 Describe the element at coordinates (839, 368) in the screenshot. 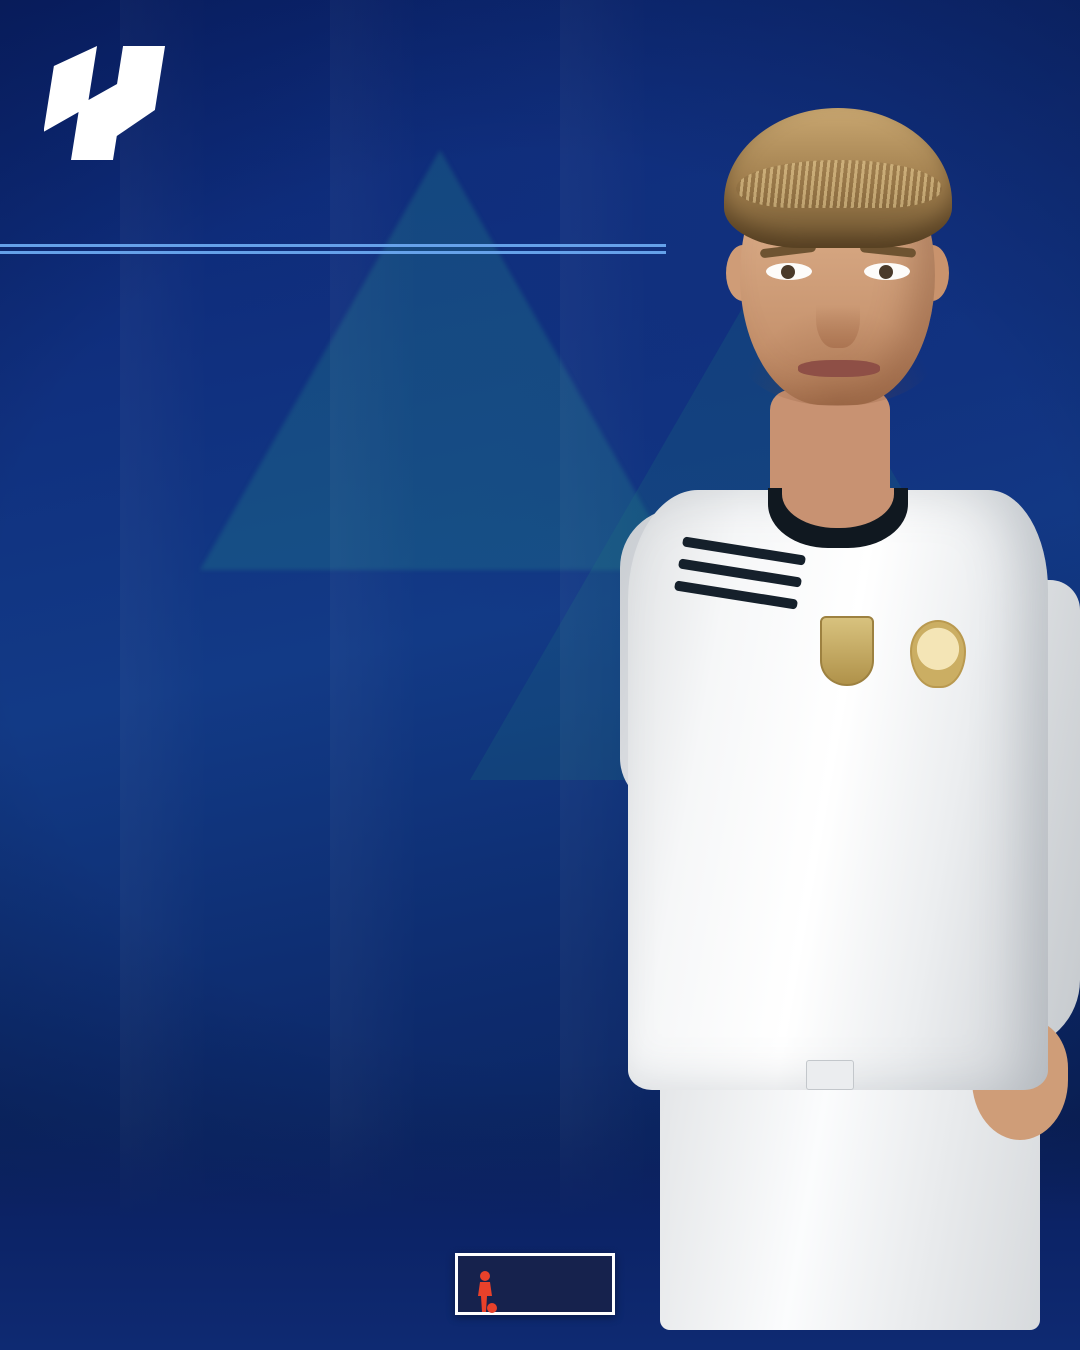

I see `player-mouth` at that location.